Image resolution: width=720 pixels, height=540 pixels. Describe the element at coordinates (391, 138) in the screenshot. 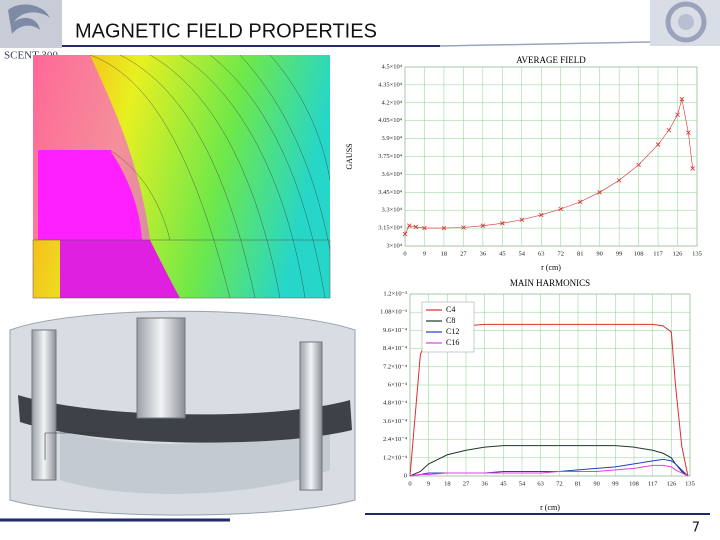

I see `y-tick-label: 3.9×10⁴` at that location.